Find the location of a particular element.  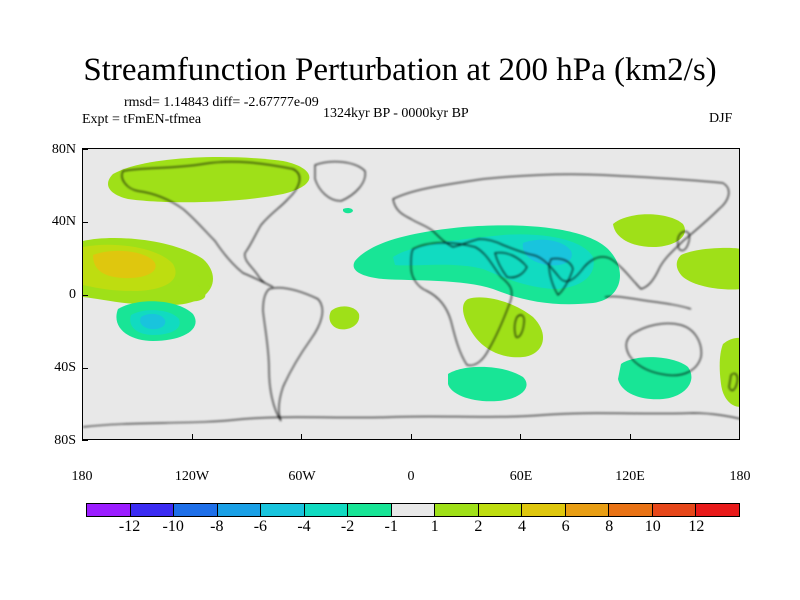

coastline-japan is located at coordinates (683, 241).